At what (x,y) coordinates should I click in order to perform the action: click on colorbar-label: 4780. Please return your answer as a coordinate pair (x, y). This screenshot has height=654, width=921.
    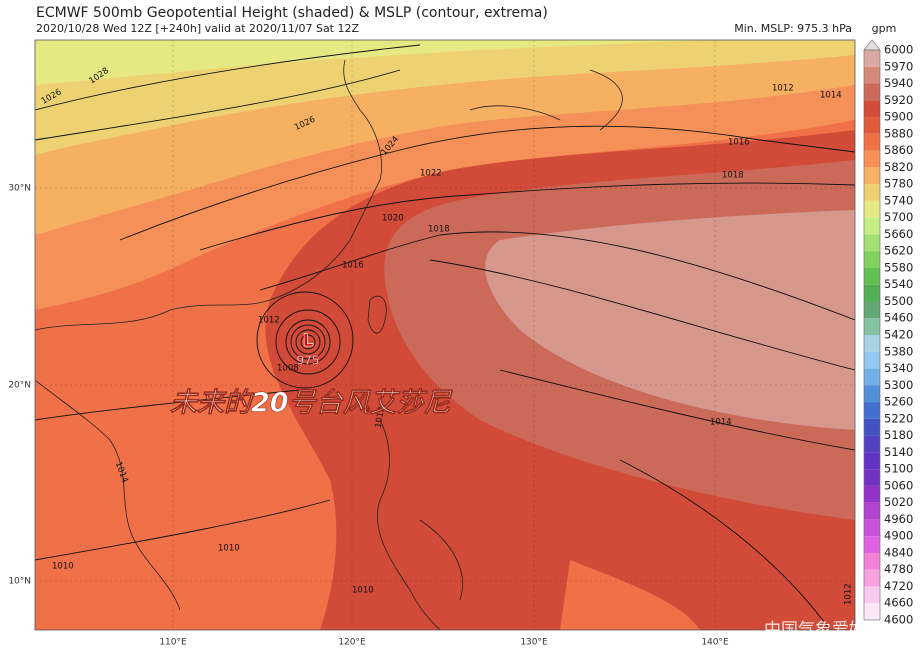
    Looking at the image, I should click on (898, 569).